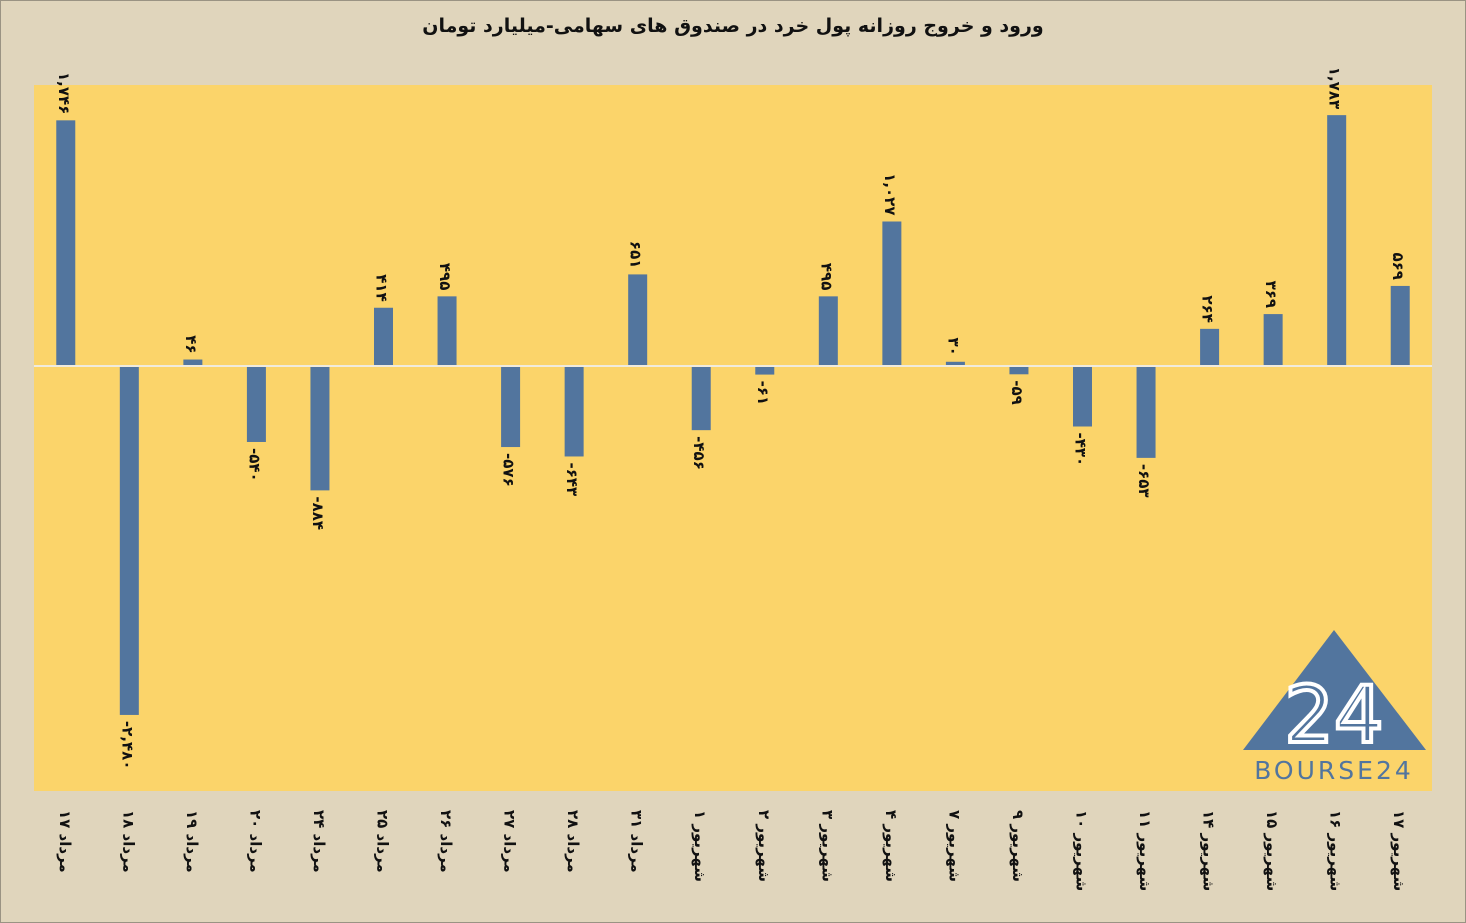  What do you see at coordinates (891, 846) in the screenshot?
I see `category-label: ۴ شهریور` at bounding box center [891, 846].